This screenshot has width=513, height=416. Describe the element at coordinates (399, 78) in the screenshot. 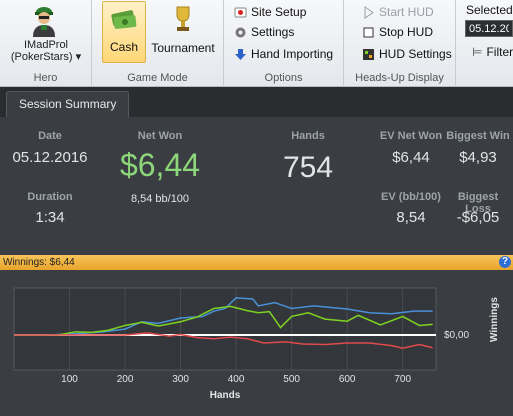

I see `hud-group-label: Heads-Up Display` at that location.